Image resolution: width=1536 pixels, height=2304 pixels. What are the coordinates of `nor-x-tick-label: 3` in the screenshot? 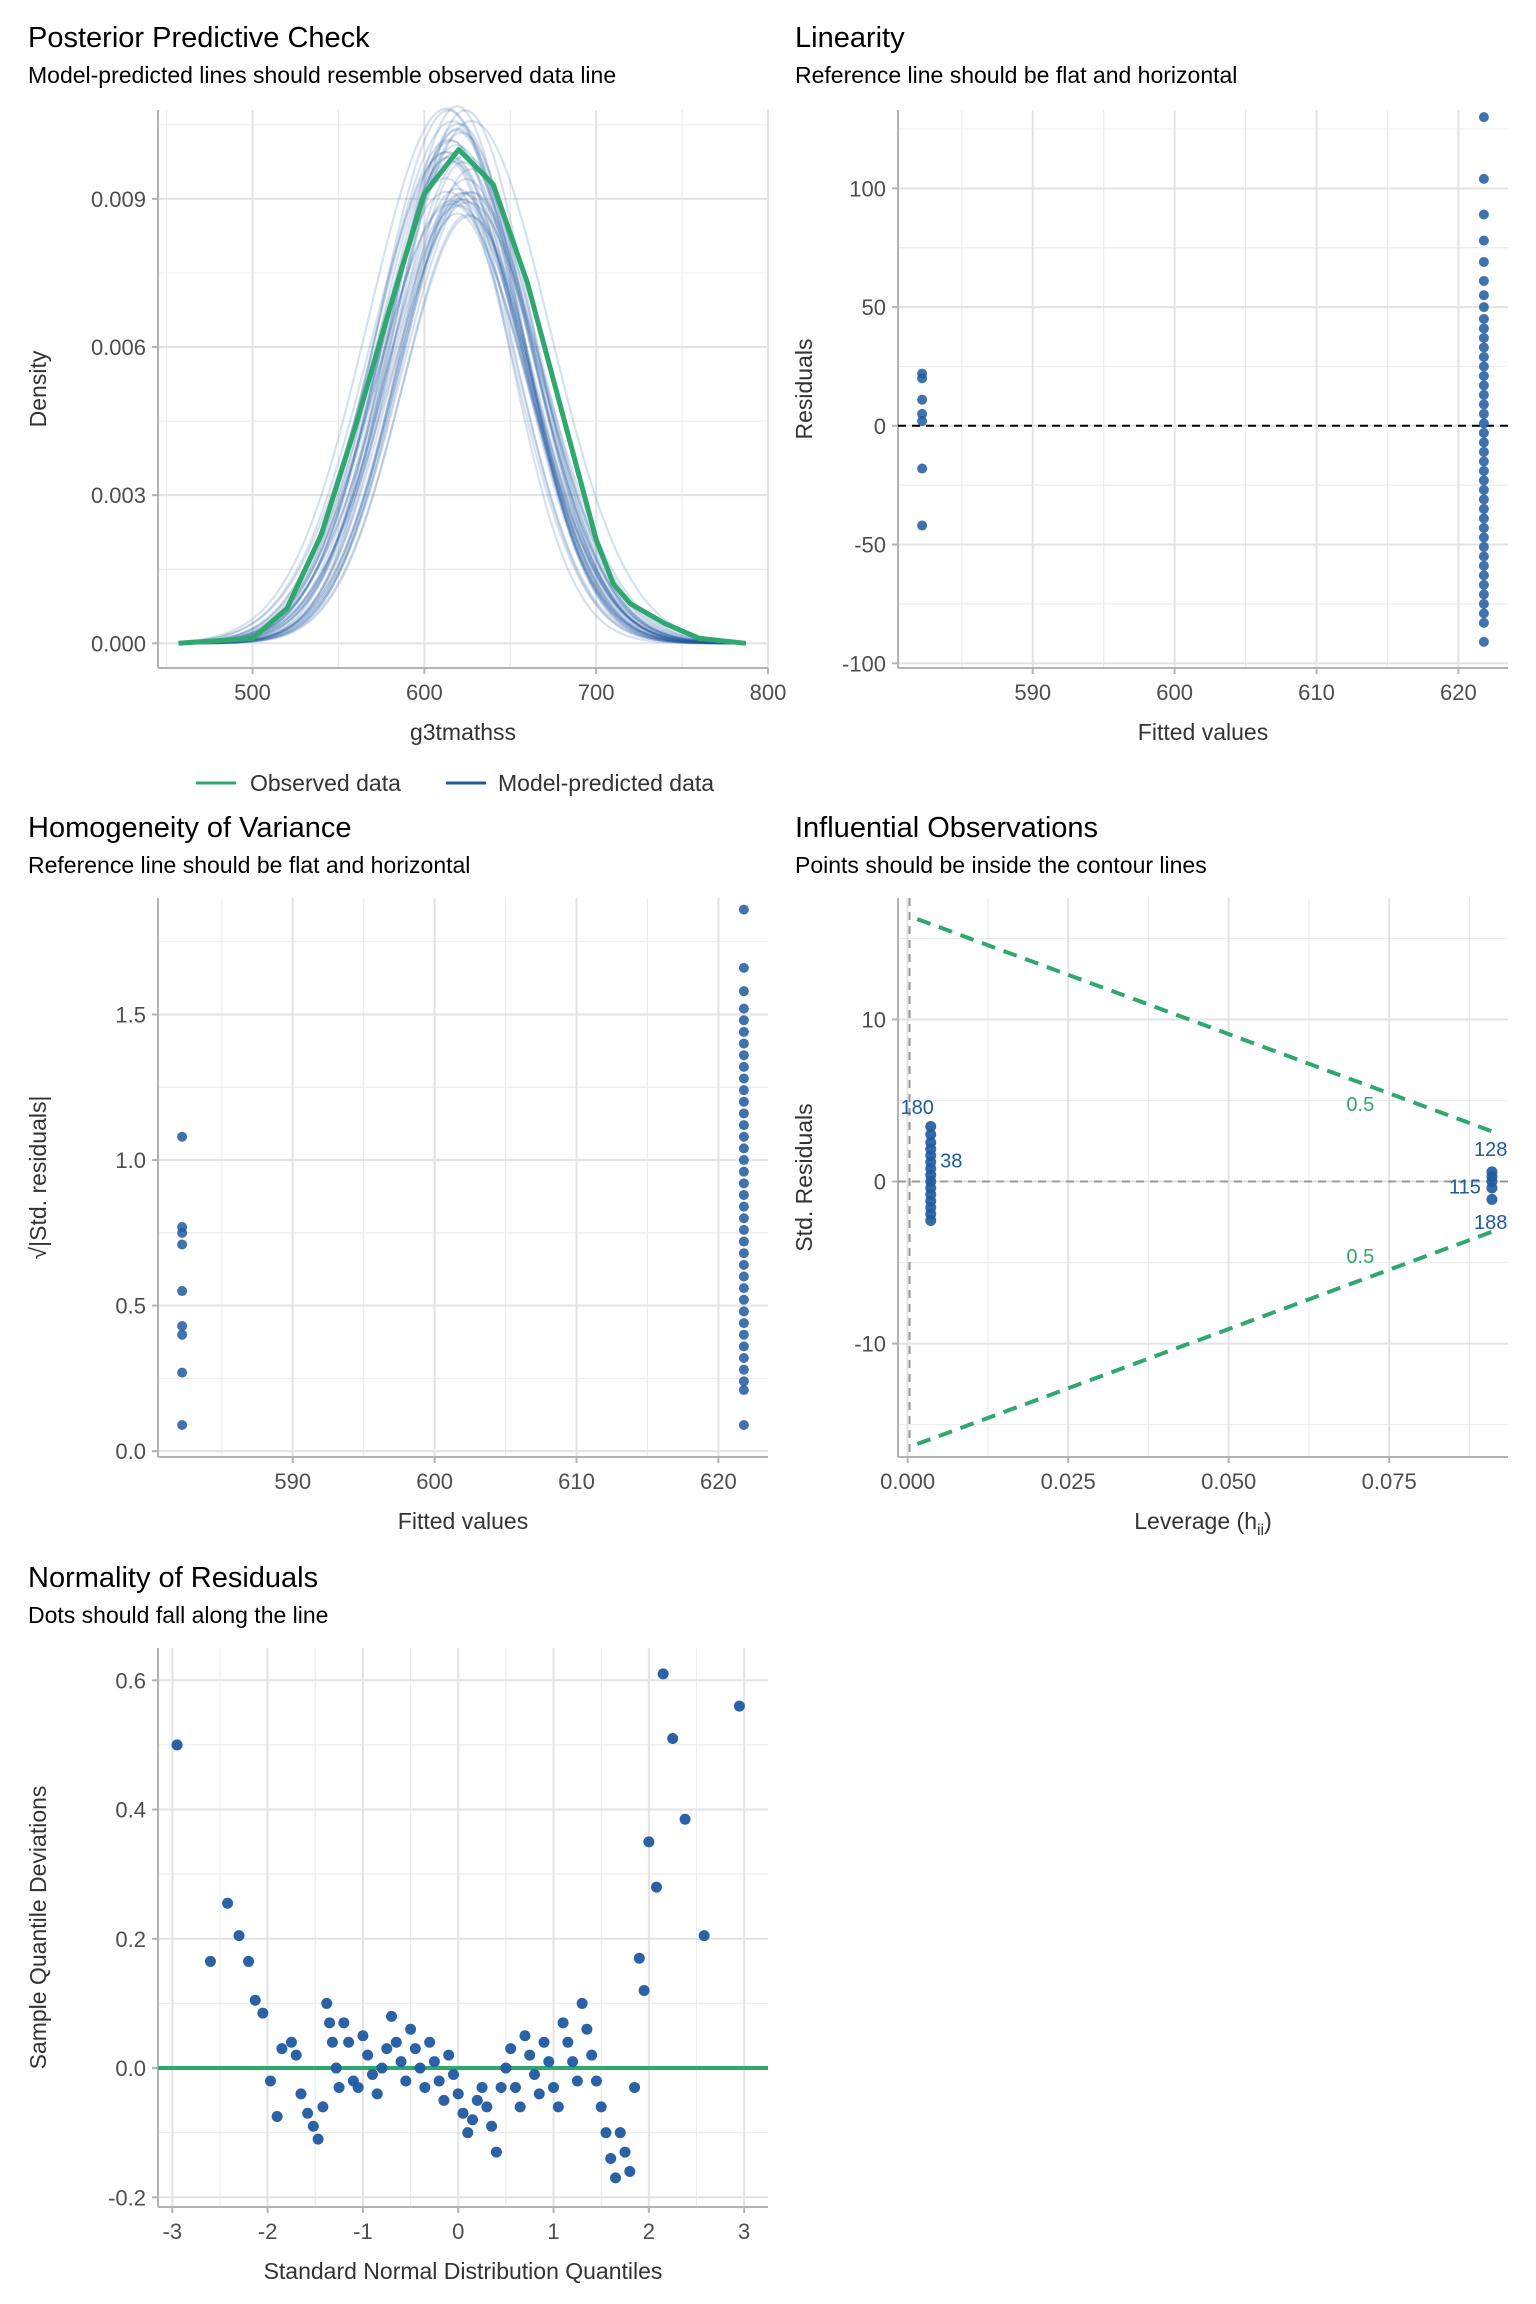 It's located at (744, 2231).